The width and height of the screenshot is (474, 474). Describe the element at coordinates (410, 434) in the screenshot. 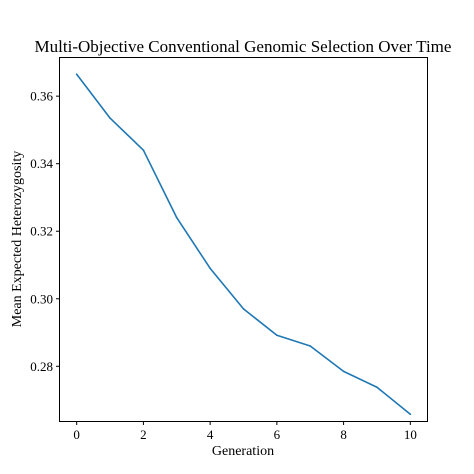

I see `x-tick-label: 10` at that location.